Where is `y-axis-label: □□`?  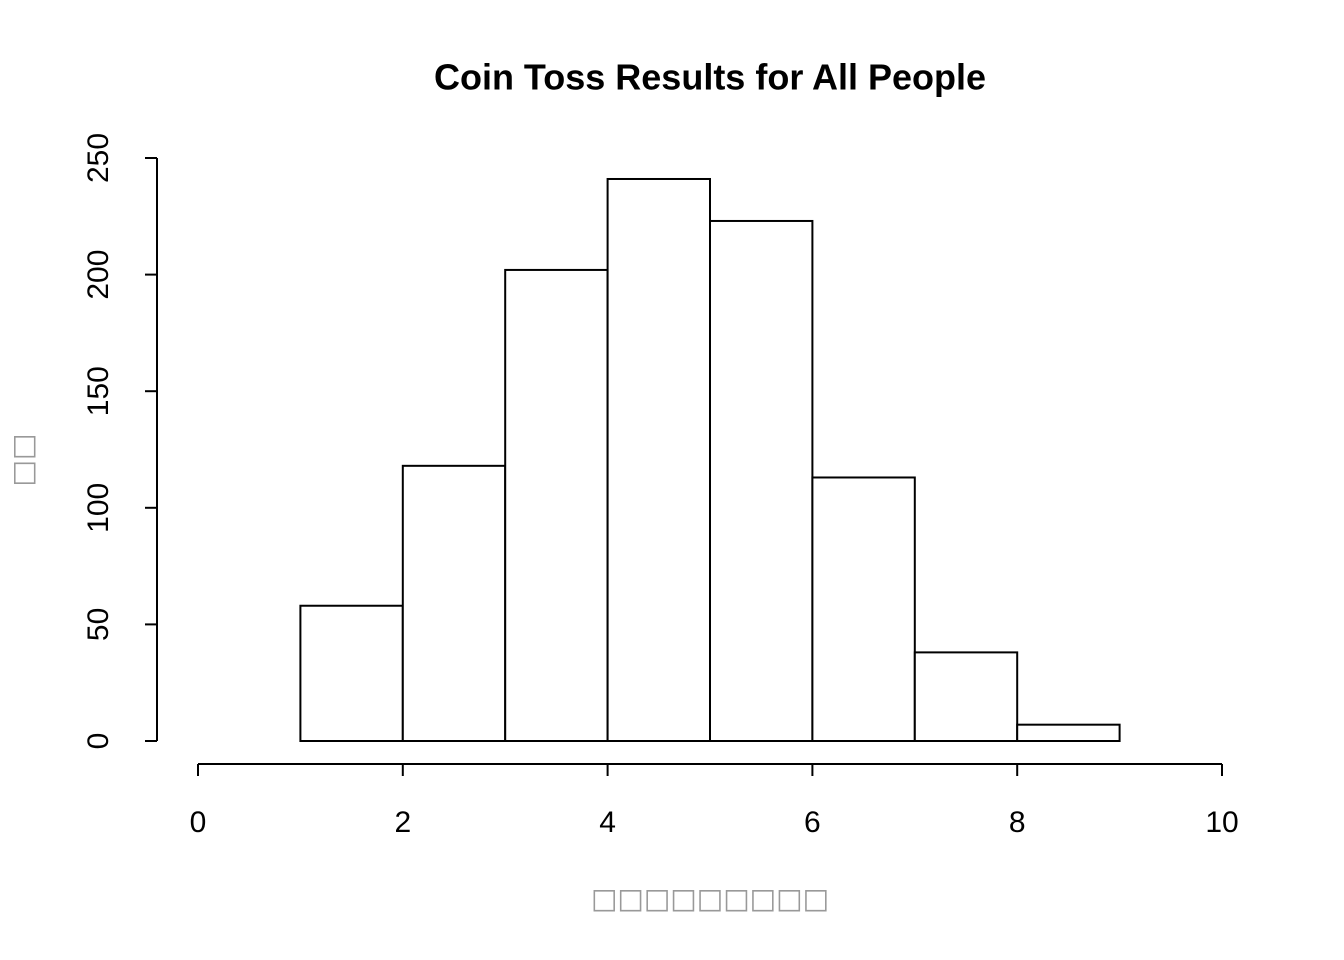
y-axis-label: □□ is located at coordinates (22, 460).